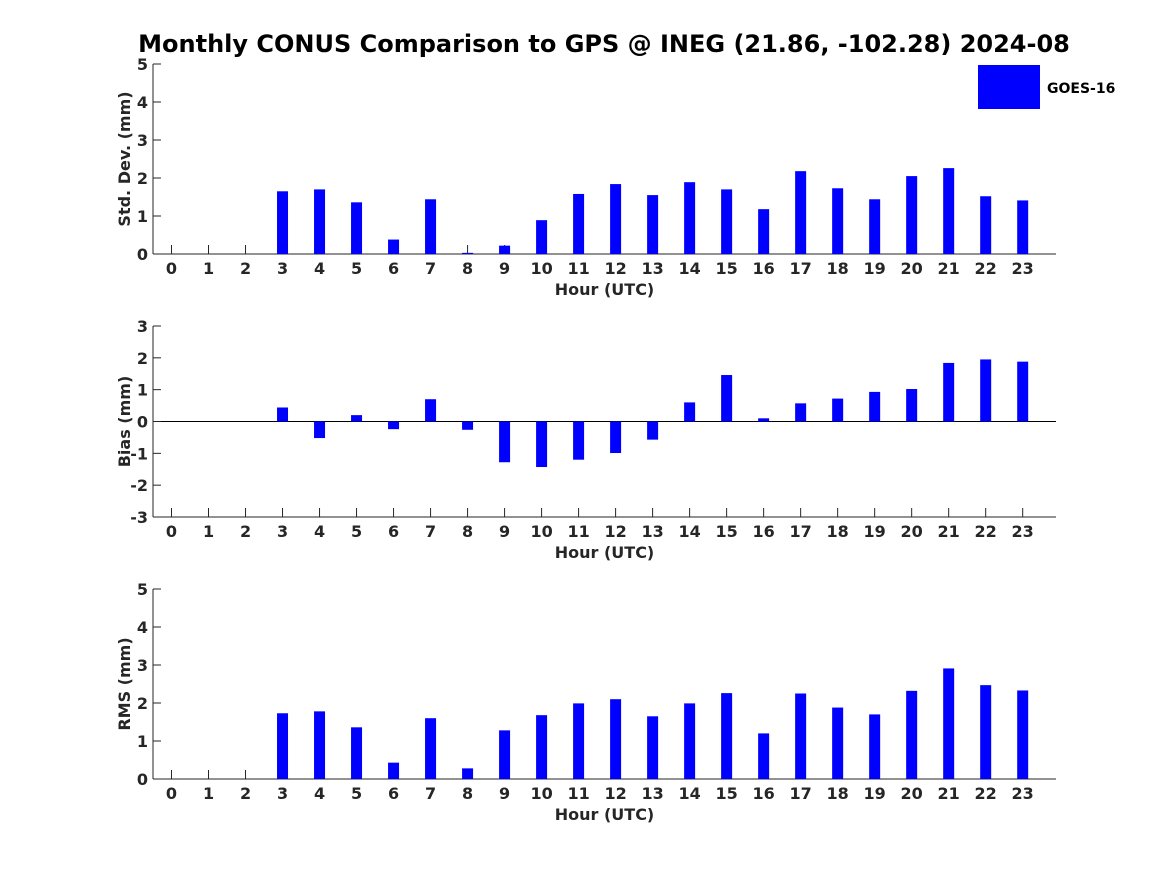 The image size is (1167, 875). What do you see at coordinates (124, 422) in the screenshot?
I see `y-axis-label: Bias (mm)` at bounding box center [124, 422].